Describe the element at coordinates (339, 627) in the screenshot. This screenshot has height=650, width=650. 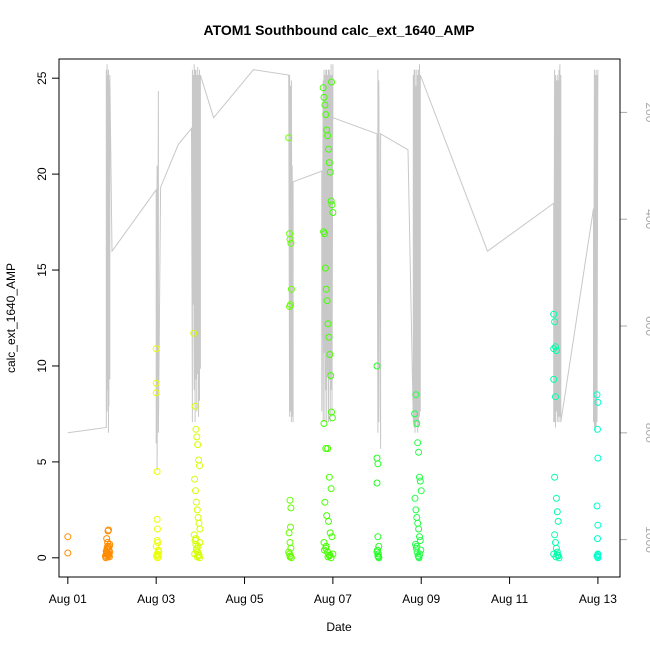
I see `x-axis-label: Date` at that location.